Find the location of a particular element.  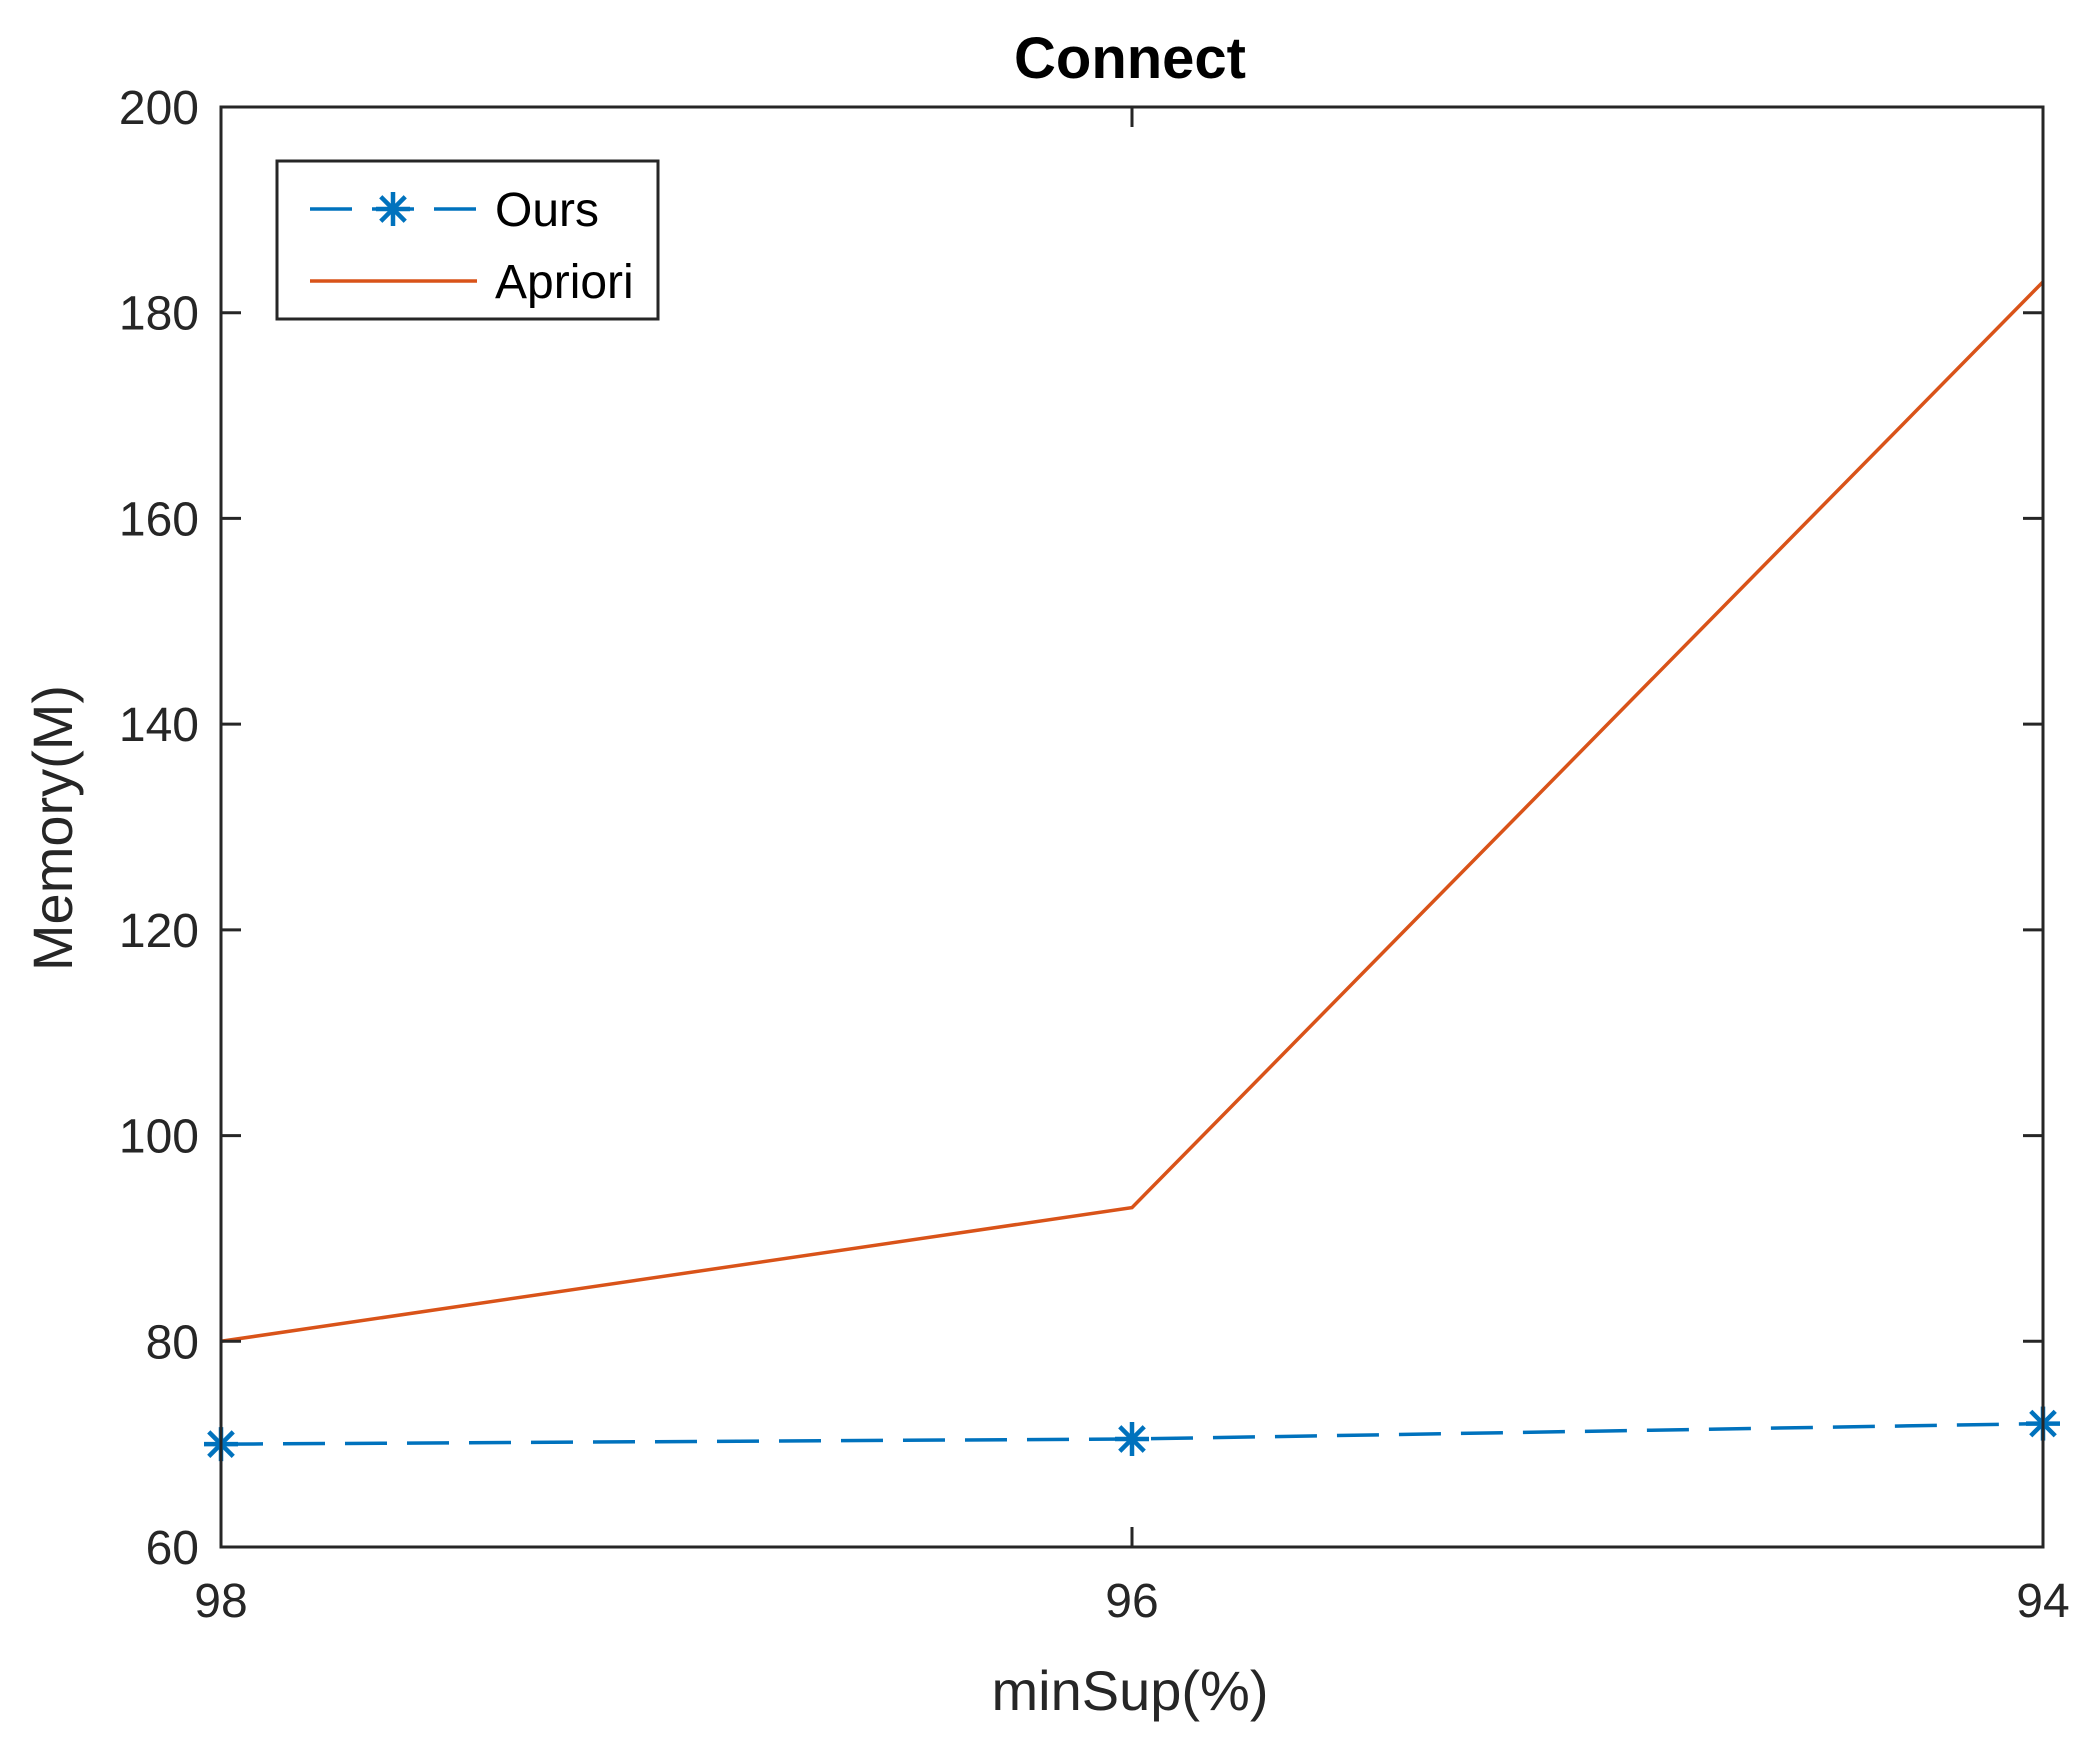

y-tick-label: 200 is located at coordinates (159, 108).